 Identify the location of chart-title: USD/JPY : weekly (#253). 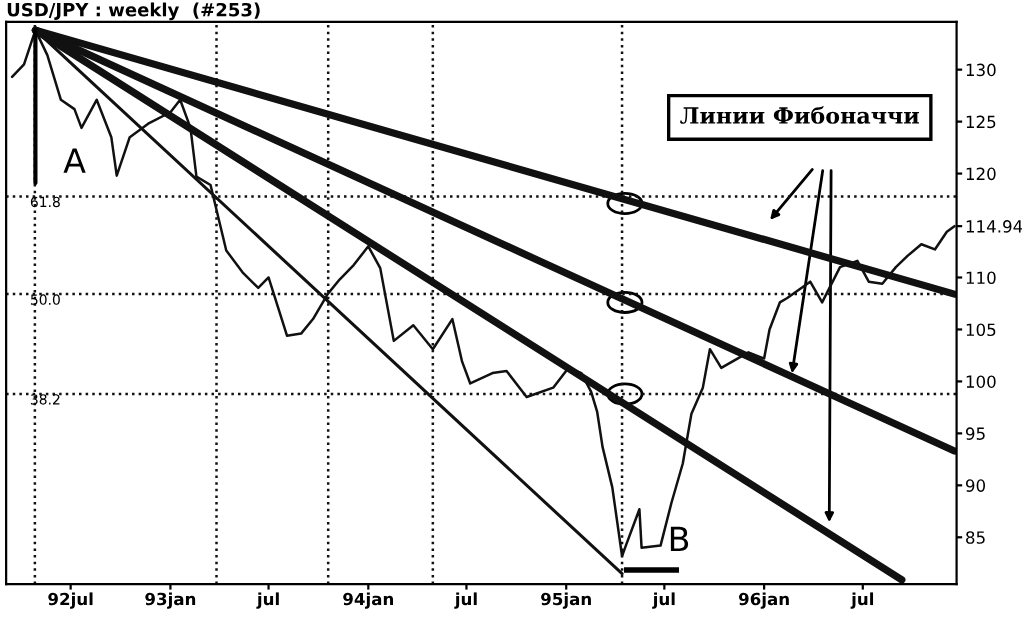
(133, 11).